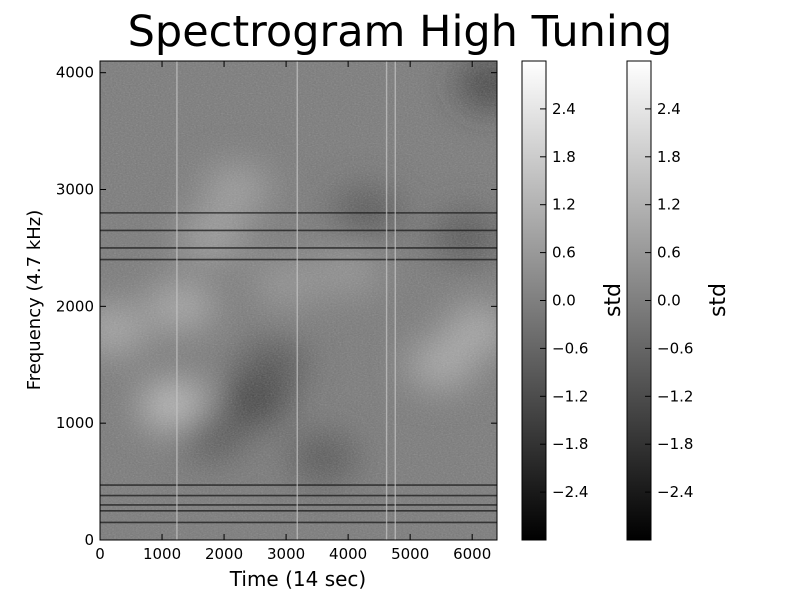  I want to click on chart-title: Spectrogram High Tuning, so click(400, 32).